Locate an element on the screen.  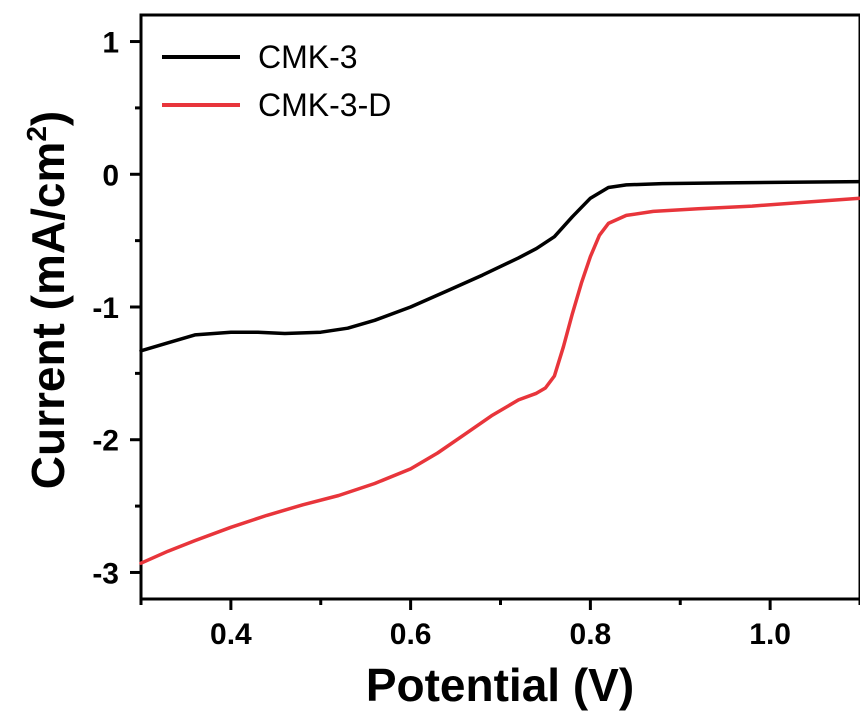
y-tick-label: 0 is located at coordinates (110, 175).